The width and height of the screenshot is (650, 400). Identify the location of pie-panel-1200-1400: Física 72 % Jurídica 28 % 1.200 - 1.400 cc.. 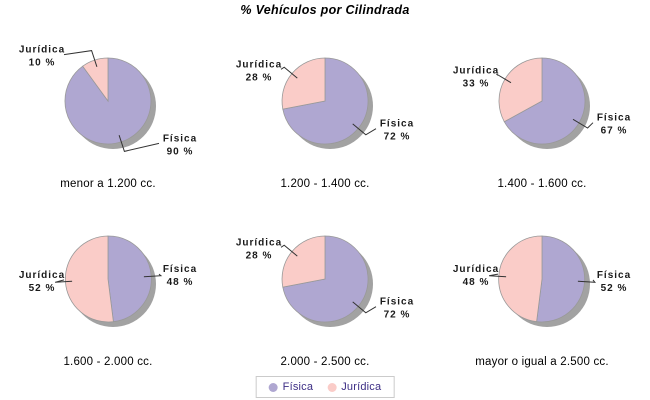
(325, 115).